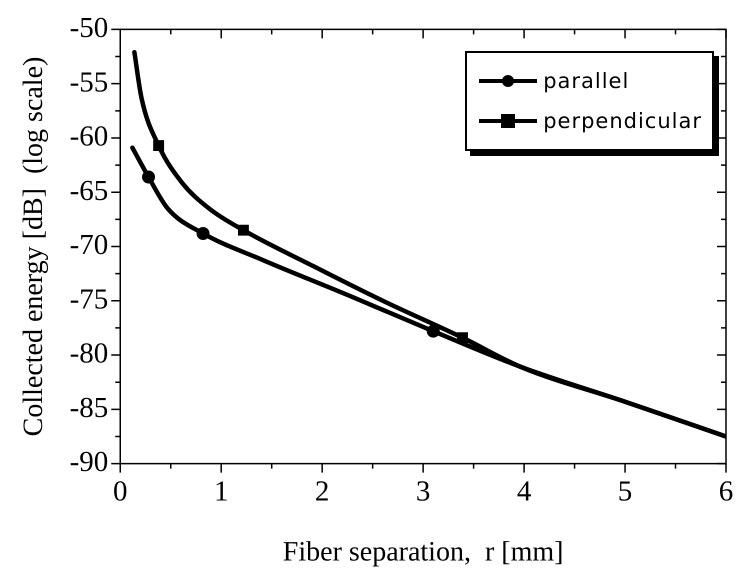  Describe the element at coordinates (622, 121) in the screenshot. I see `legend-label: perpendicular` at that location.